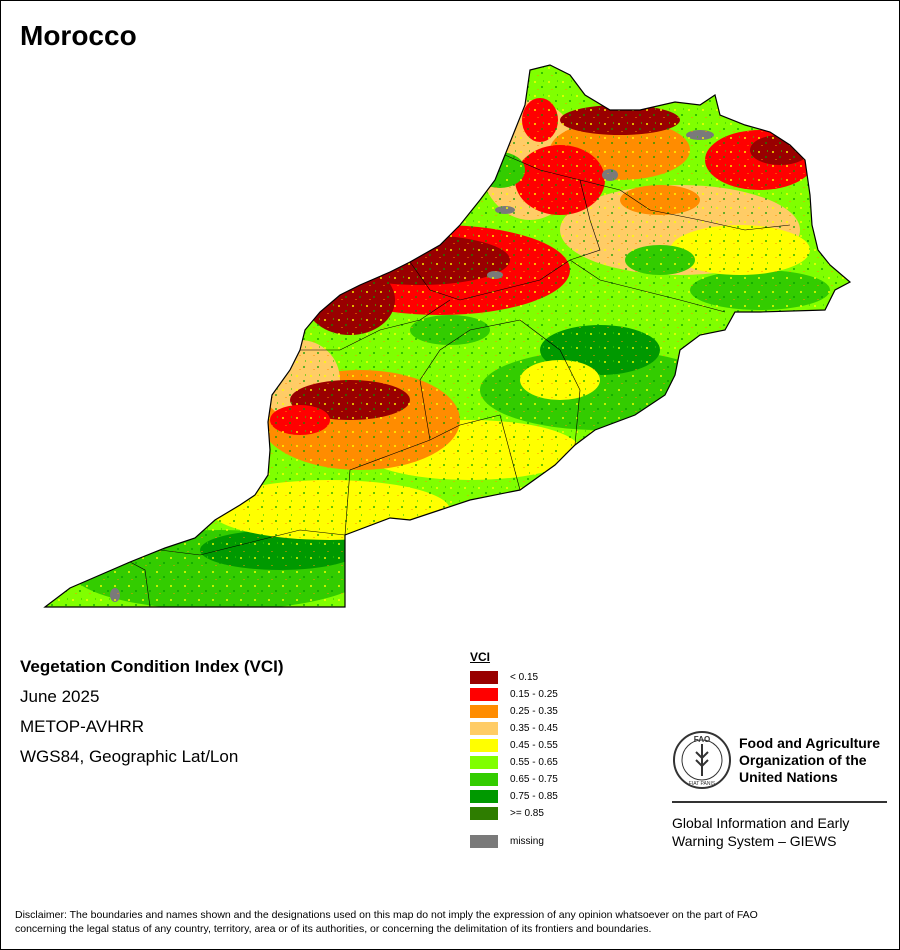  I want to click on legend-label: 0.35 - 0.45, so click(534, 728).